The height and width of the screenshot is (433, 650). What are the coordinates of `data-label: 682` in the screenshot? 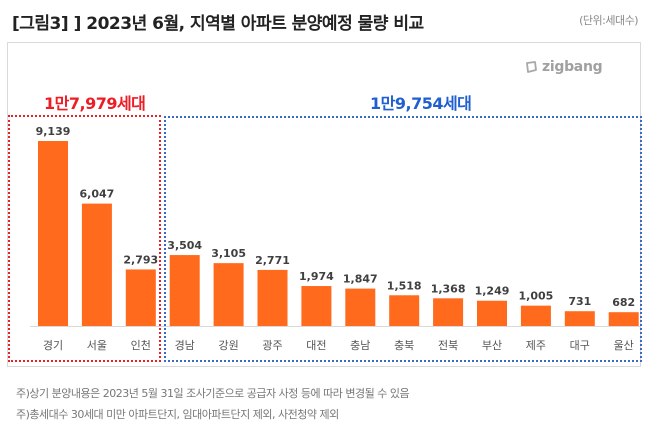 It's located at (623, 302).